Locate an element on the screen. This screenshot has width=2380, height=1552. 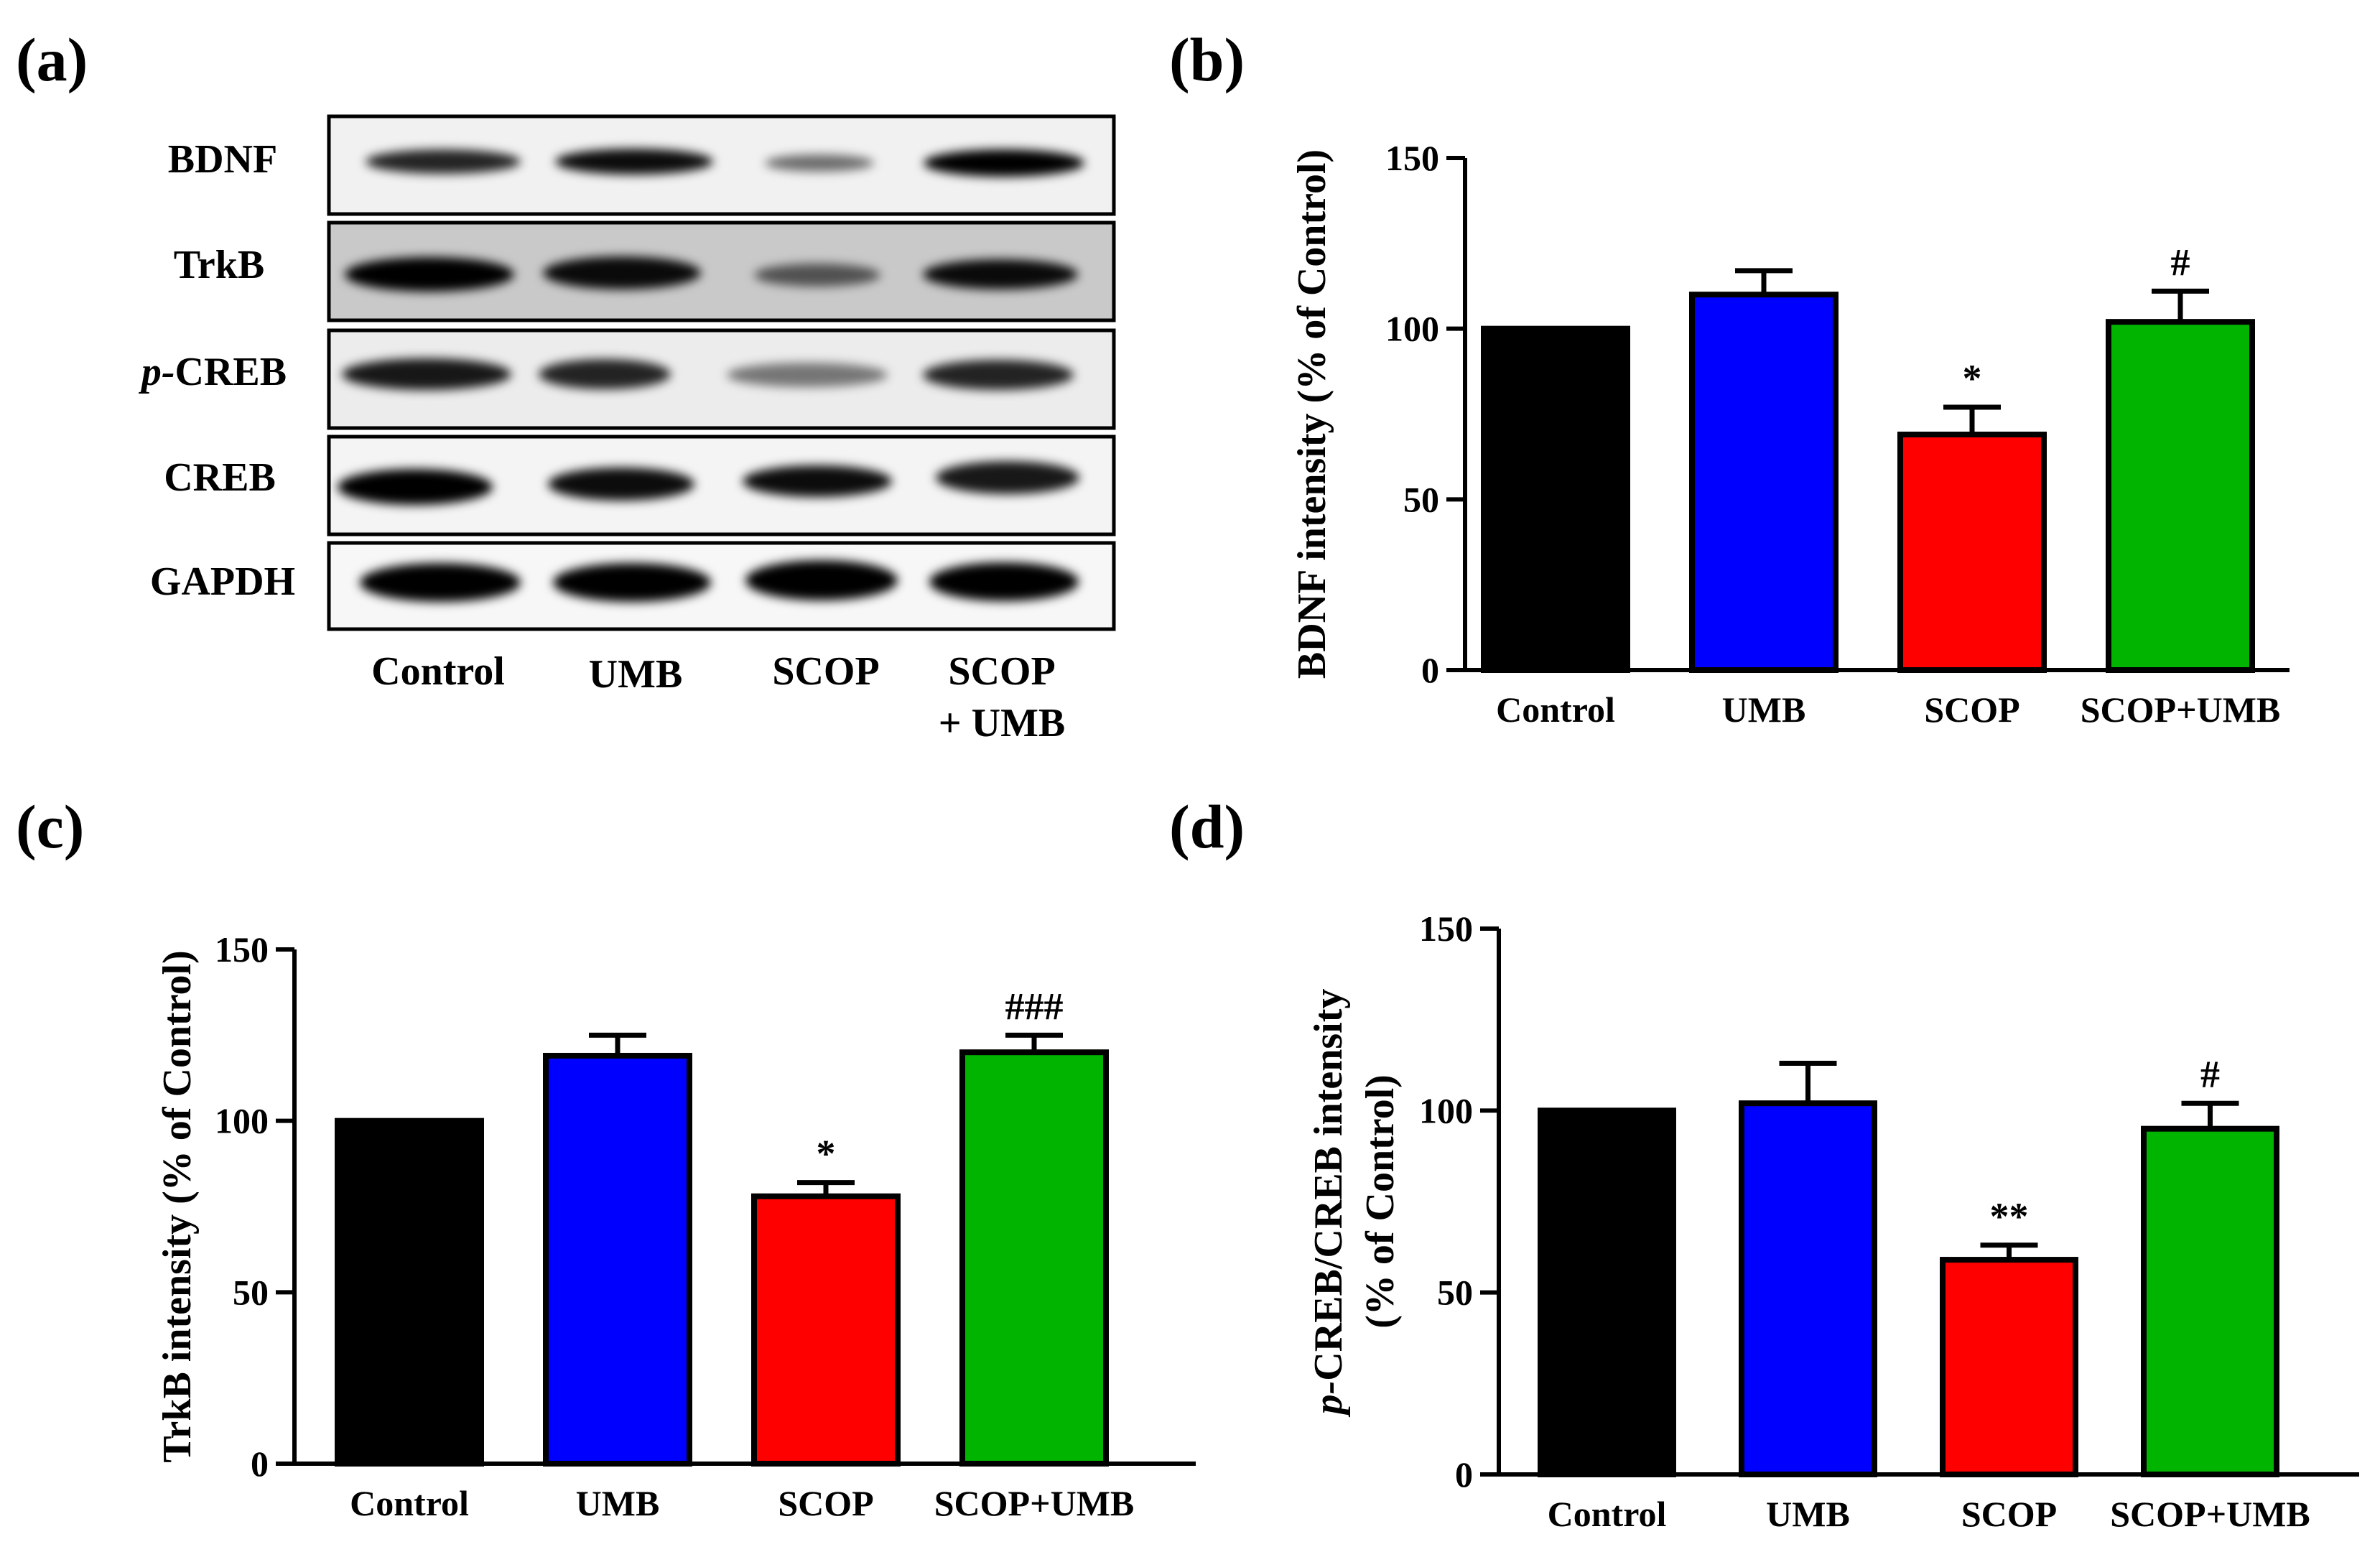
panel-label-c: (c) is located at coordinates (50, 826).